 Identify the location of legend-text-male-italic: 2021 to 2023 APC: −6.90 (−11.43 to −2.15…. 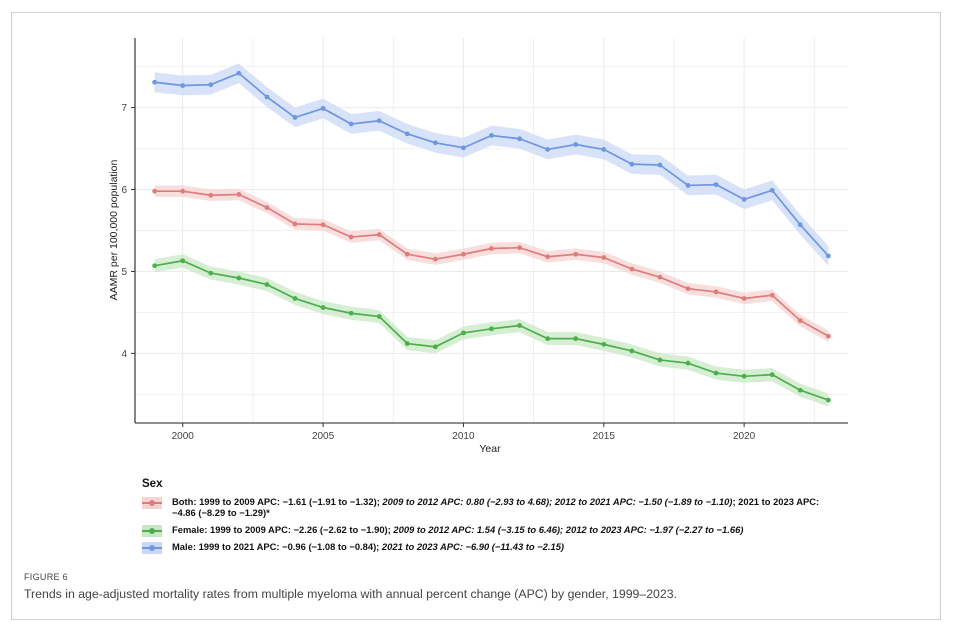
(473, 546).